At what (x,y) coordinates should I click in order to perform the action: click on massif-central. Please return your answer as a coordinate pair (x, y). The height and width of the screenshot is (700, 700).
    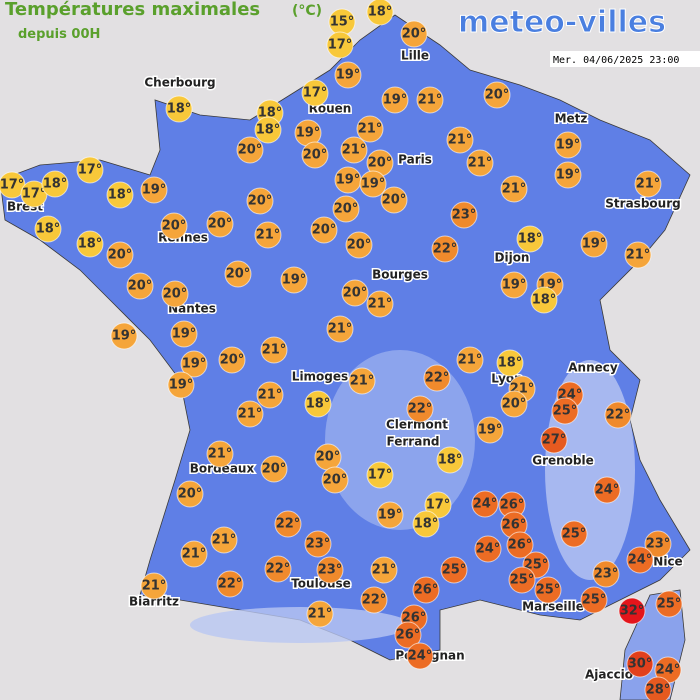
    Looking at the image, I should click on (400, 440).